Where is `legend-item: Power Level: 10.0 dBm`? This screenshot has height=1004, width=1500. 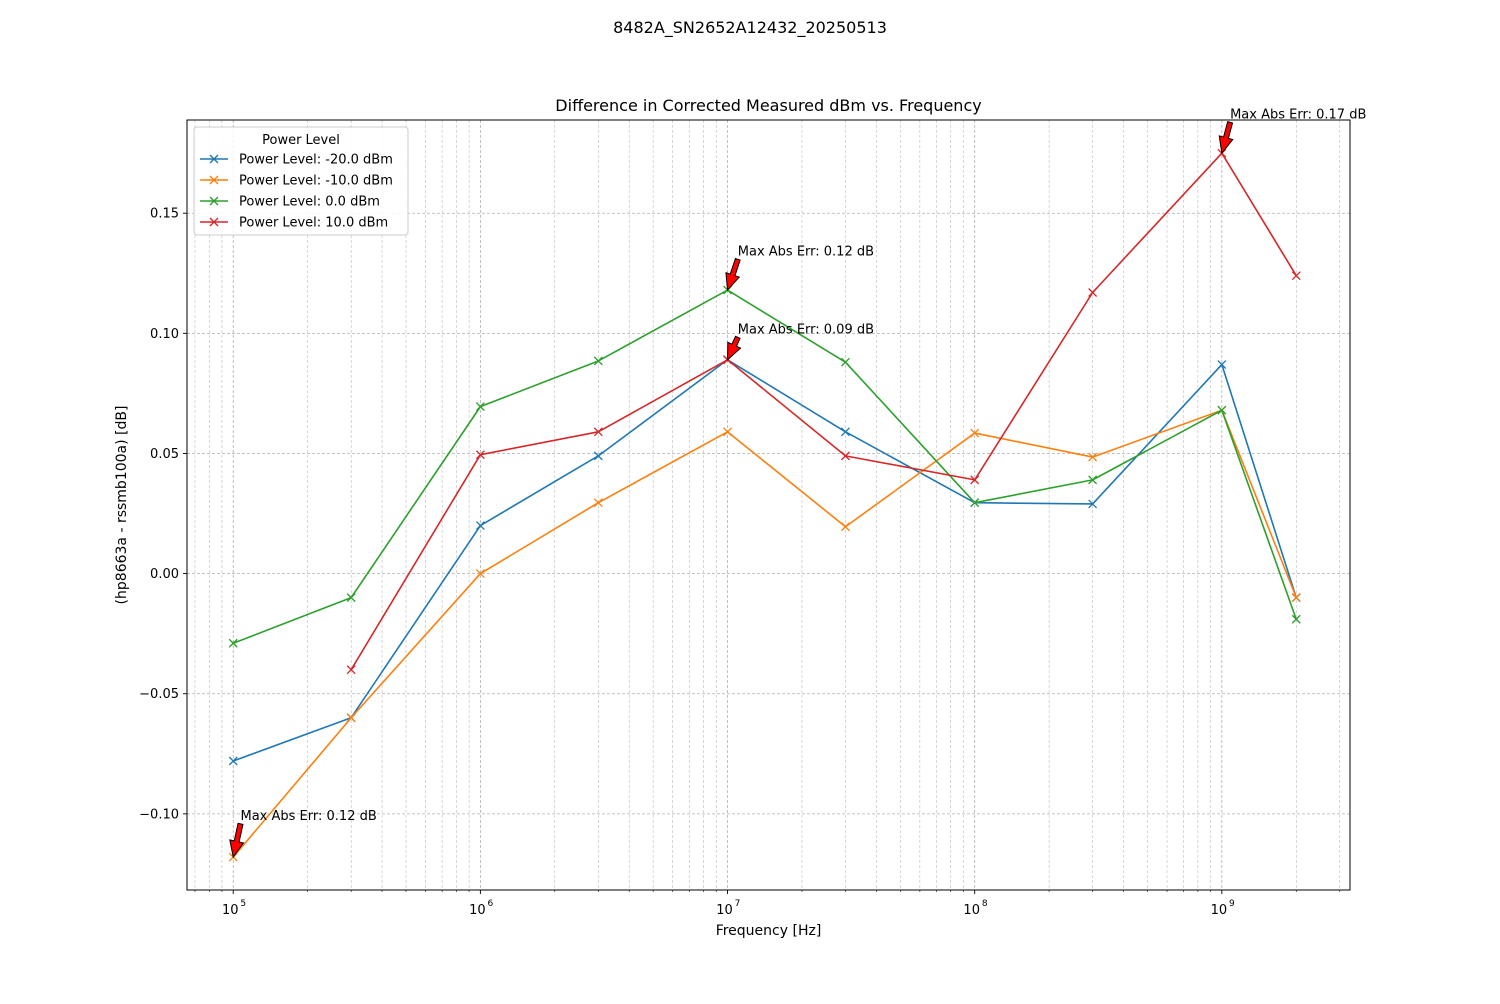 legend-item: Power Level: 10.0 dBm is located at coordinates (294, 223).